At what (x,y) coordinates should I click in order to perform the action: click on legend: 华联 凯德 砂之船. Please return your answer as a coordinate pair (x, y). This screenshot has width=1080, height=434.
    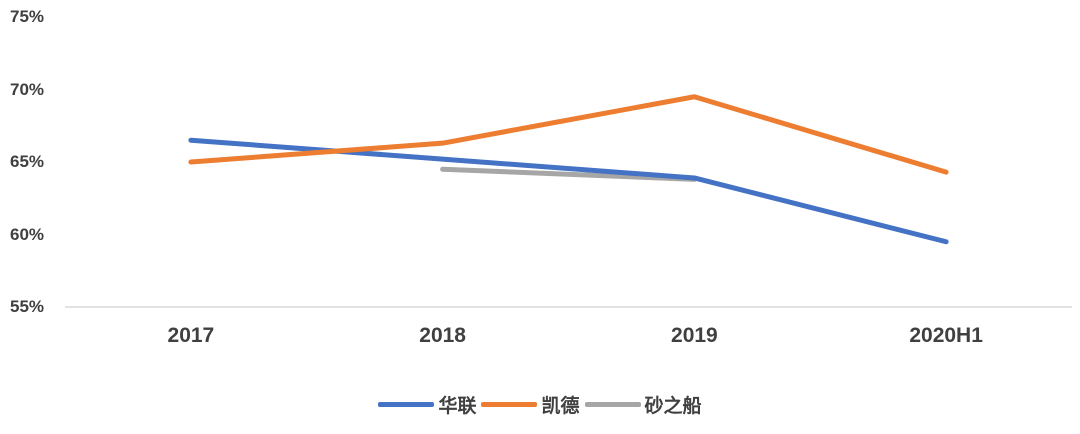
    Looking at the image, I should click on (540, 404).